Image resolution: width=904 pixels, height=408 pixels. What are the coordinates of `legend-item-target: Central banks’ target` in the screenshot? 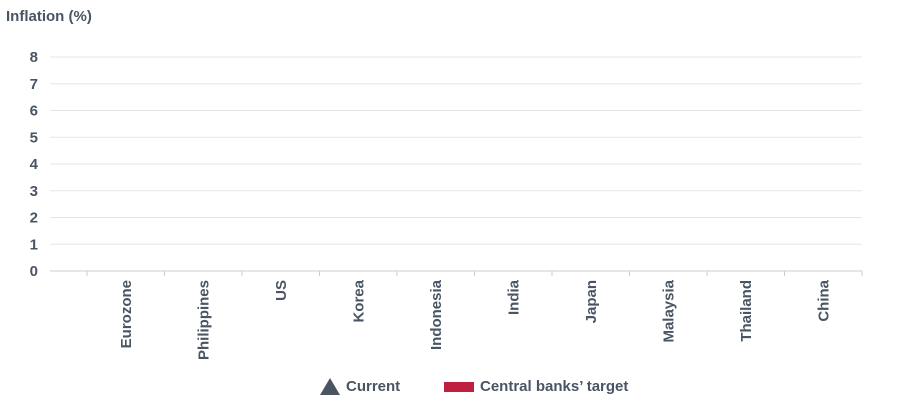 It's located at (536, 386).